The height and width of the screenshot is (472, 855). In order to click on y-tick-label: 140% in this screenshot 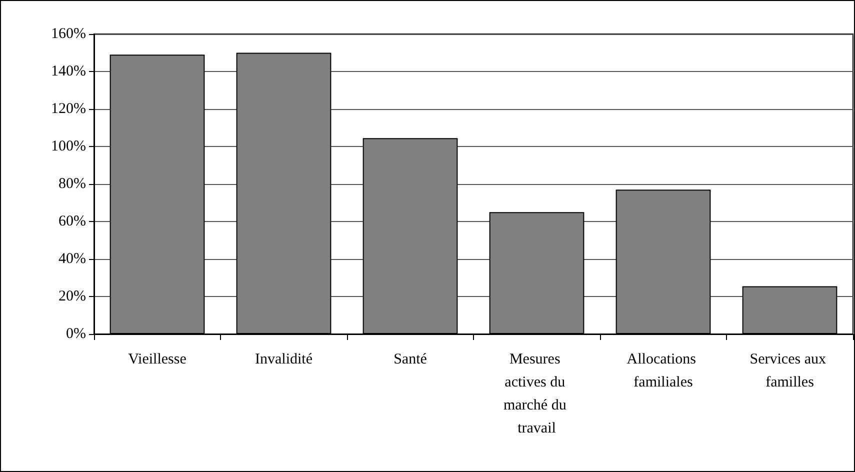, I will do `click(68, 72)`.